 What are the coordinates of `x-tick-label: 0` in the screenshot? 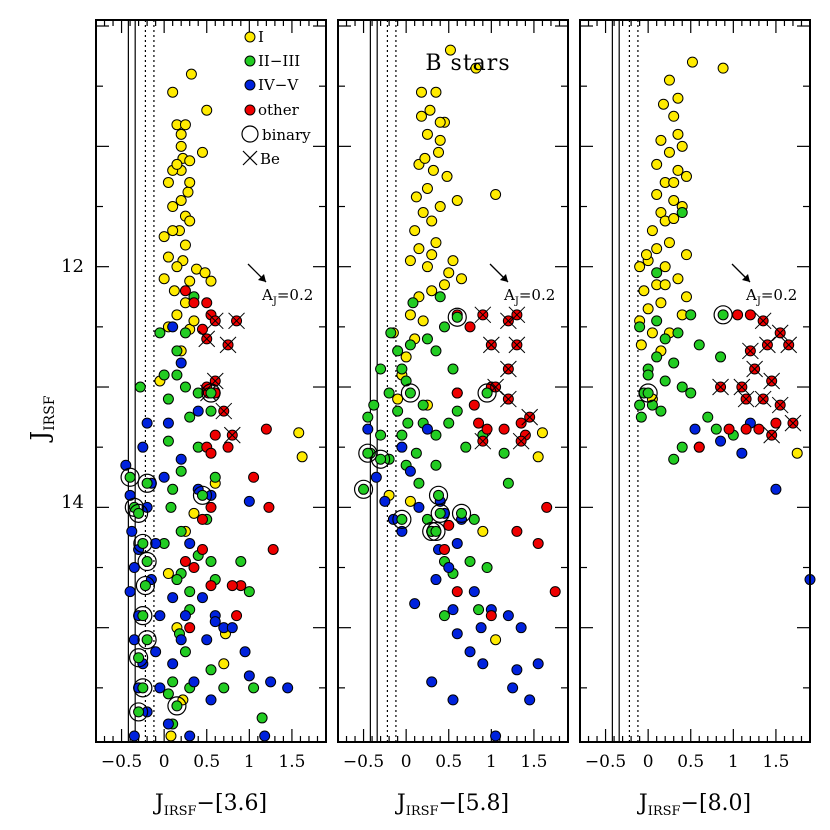 It's located at (406, 762).